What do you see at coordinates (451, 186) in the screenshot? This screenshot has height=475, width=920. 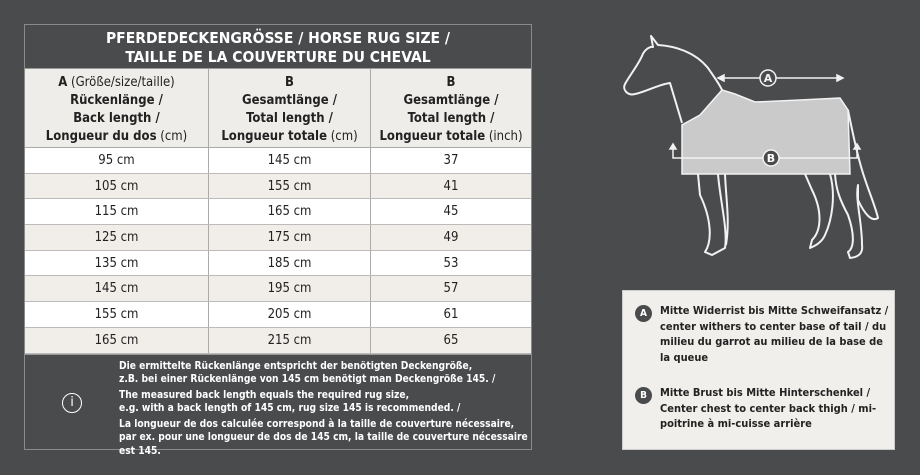 I see `table-cell: 41` at bounding box center [451, 186].